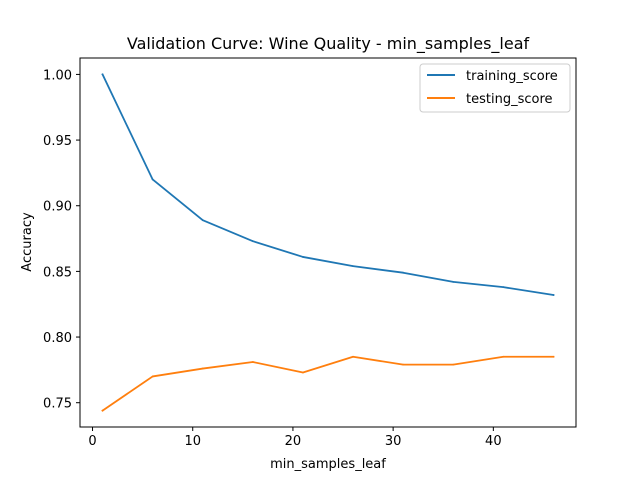  I want to click on legend: training_score testing_score, so click(495, 88).